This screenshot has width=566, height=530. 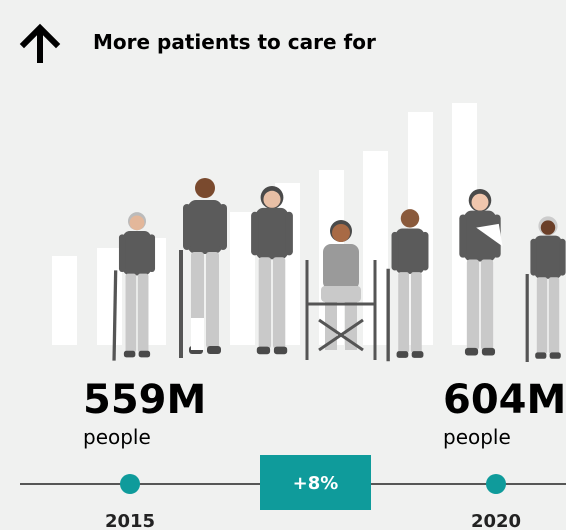 I want to click on change-badge, so click(x=315, y=482).